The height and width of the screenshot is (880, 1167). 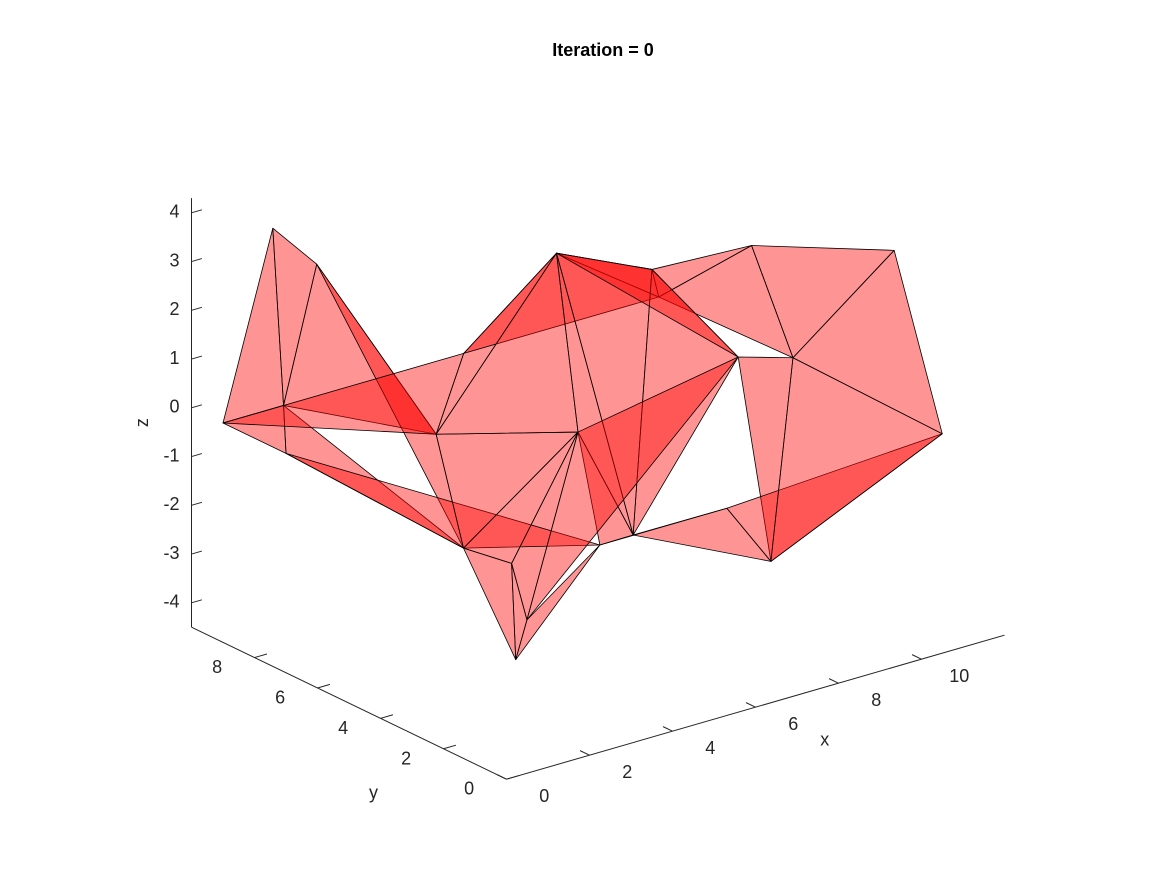 I want to click on x-tick-label: 10, so click(x=959, y=676).